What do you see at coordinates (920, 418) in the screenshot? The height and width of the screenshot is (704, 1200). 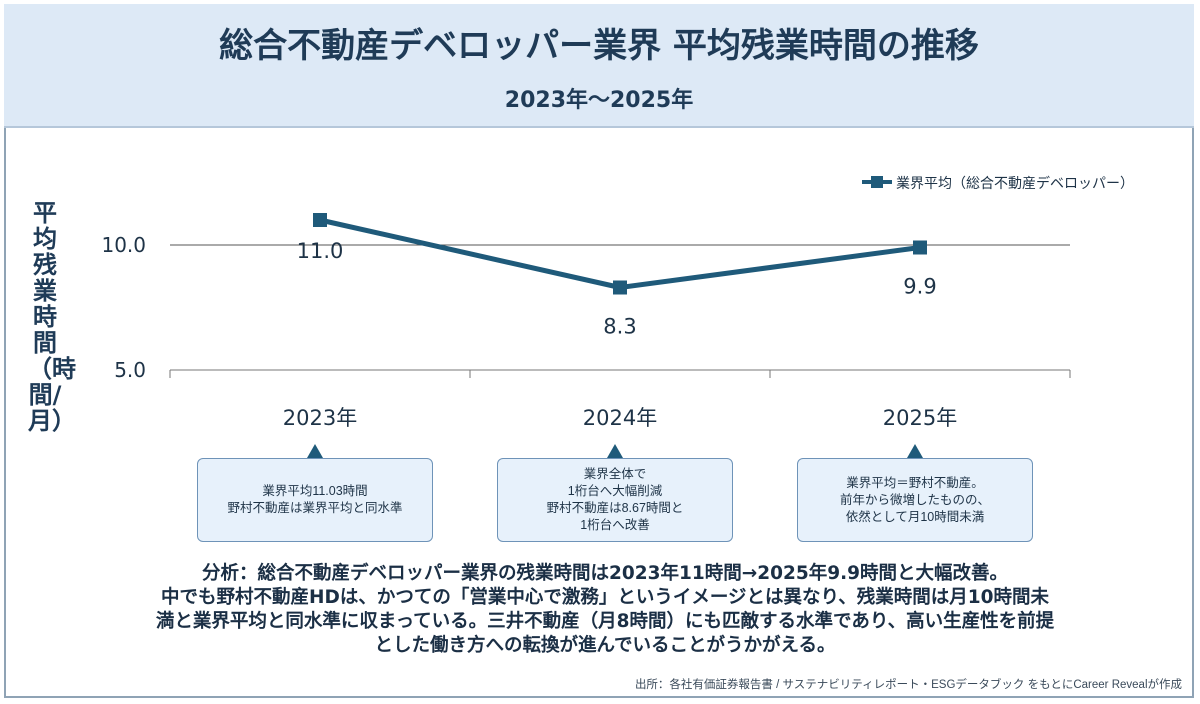 I see `x-tick-label: 2025年` at bounding box center [920, 418].